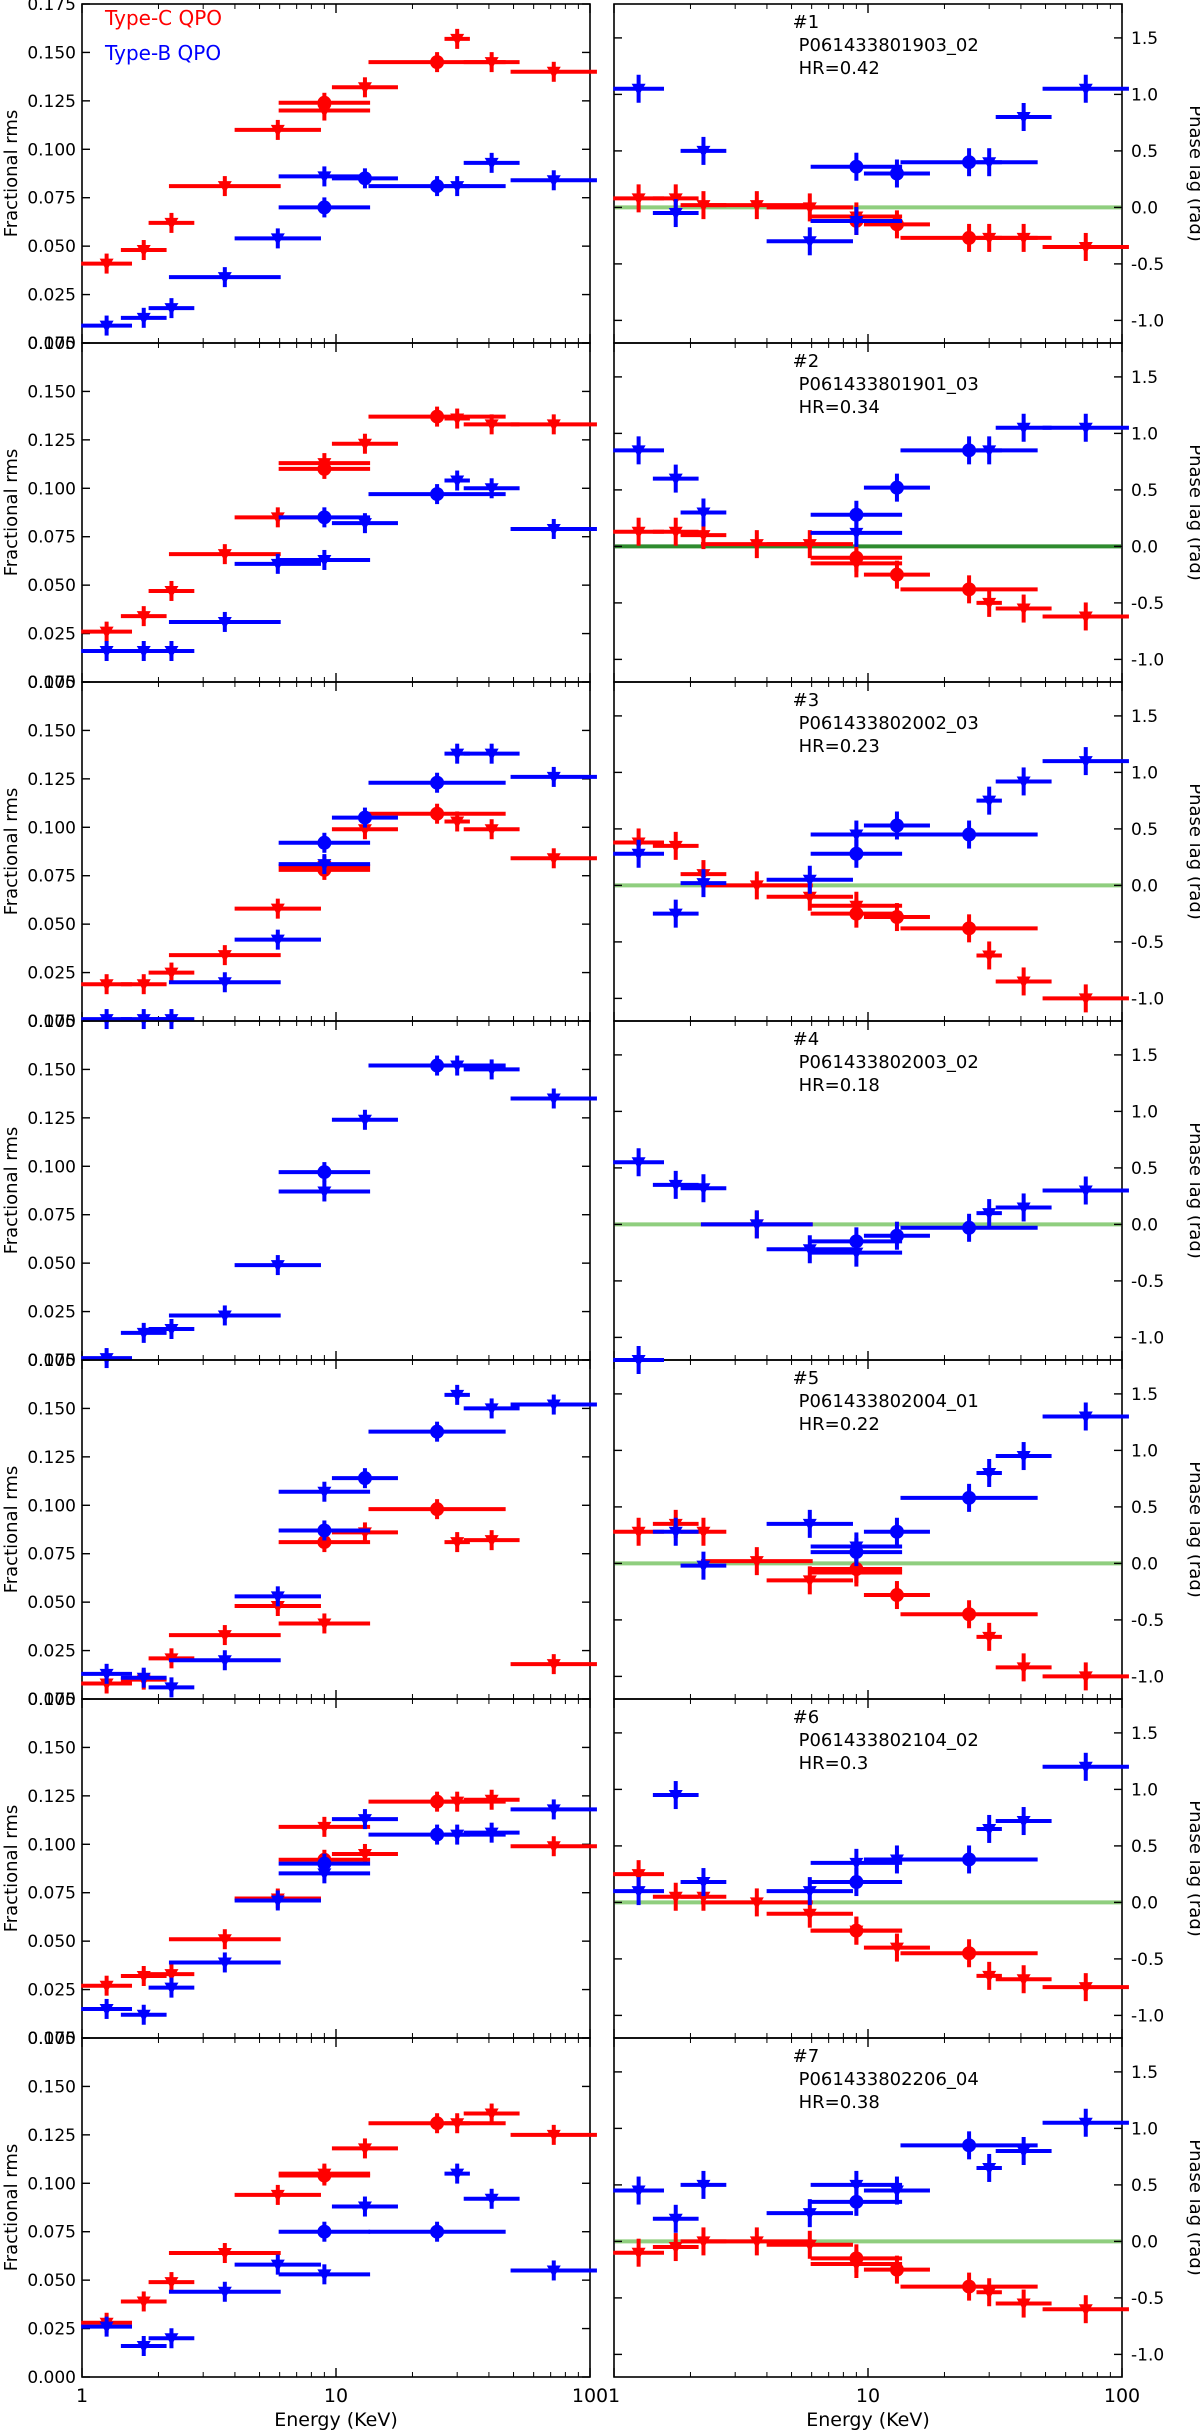 The height and width of the screenshot is (2436, 1200). What do you see at coordinates (51, 2039) in the screenshot?
I see `y-tick-label: 0.000` at bounding box center [51, 2039].